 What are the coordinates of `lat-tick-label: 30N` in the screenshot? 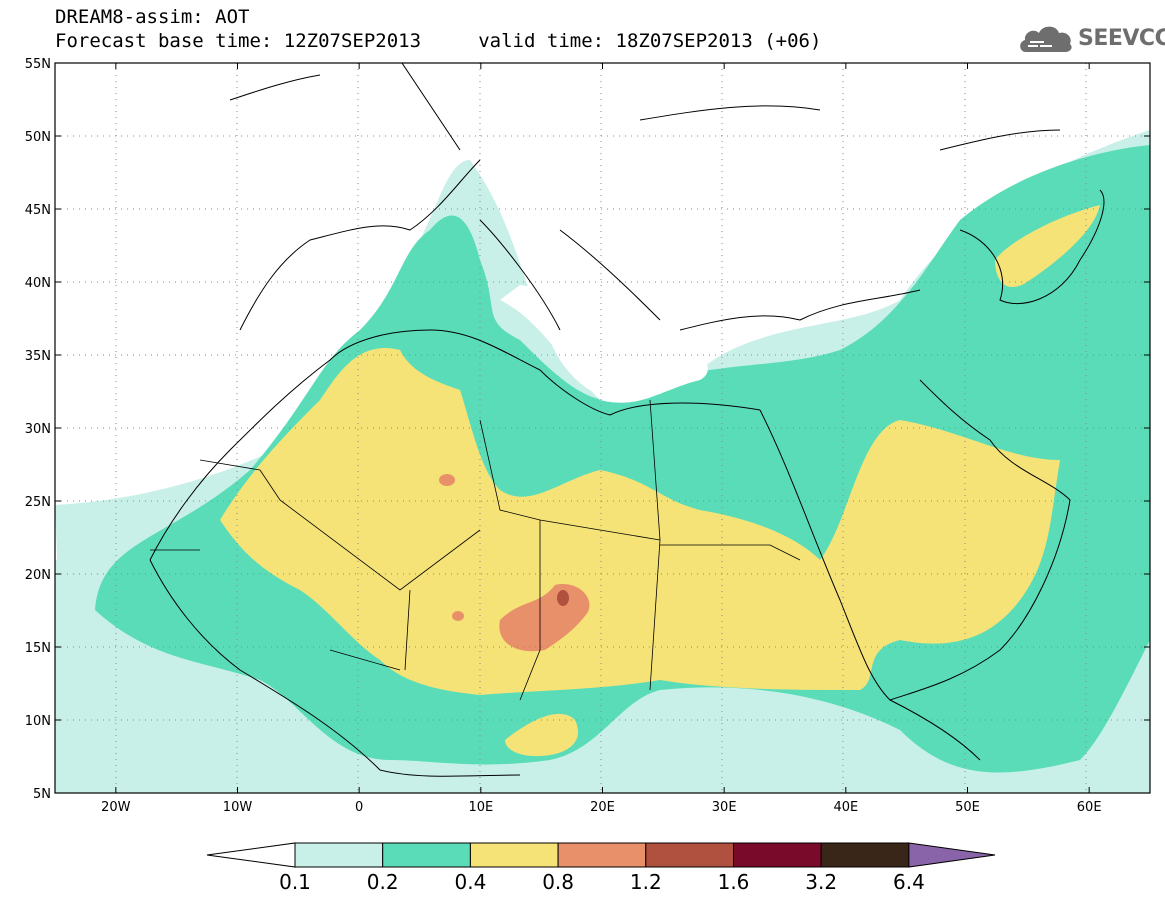 It's located at (38, 429).